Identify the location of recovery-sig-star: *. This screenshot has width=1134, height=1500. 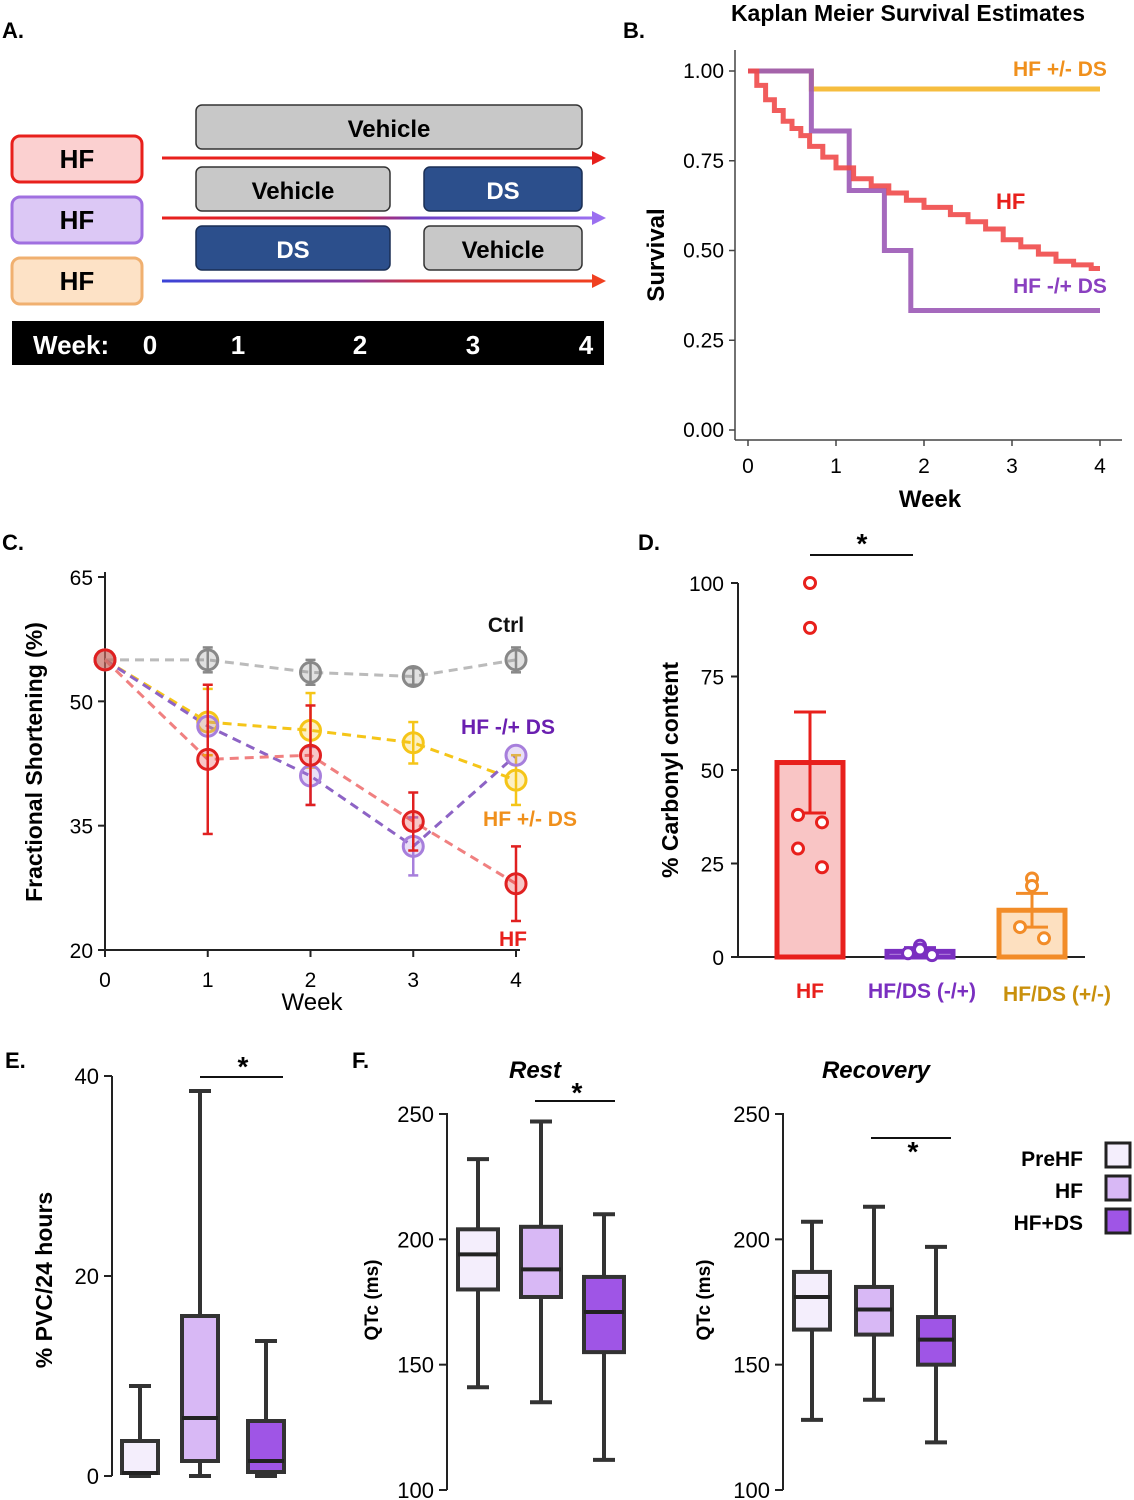
(913, 1151).